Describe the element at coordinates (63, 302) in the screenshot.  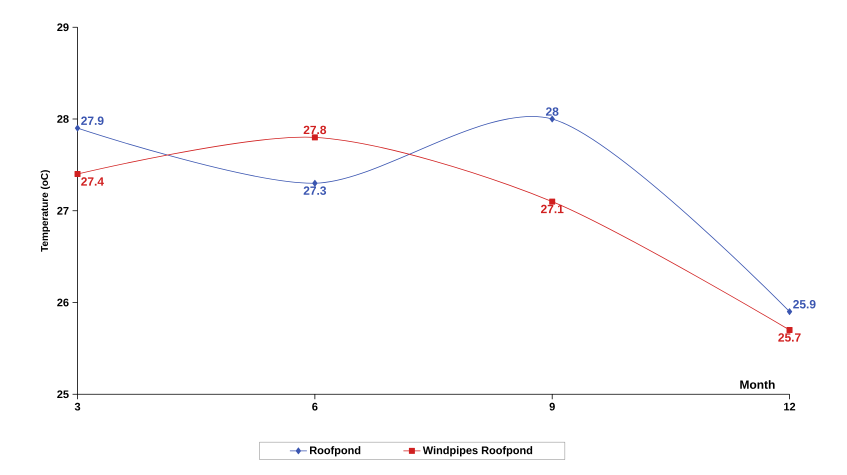
I see `y-tick-label: 26` at that location.